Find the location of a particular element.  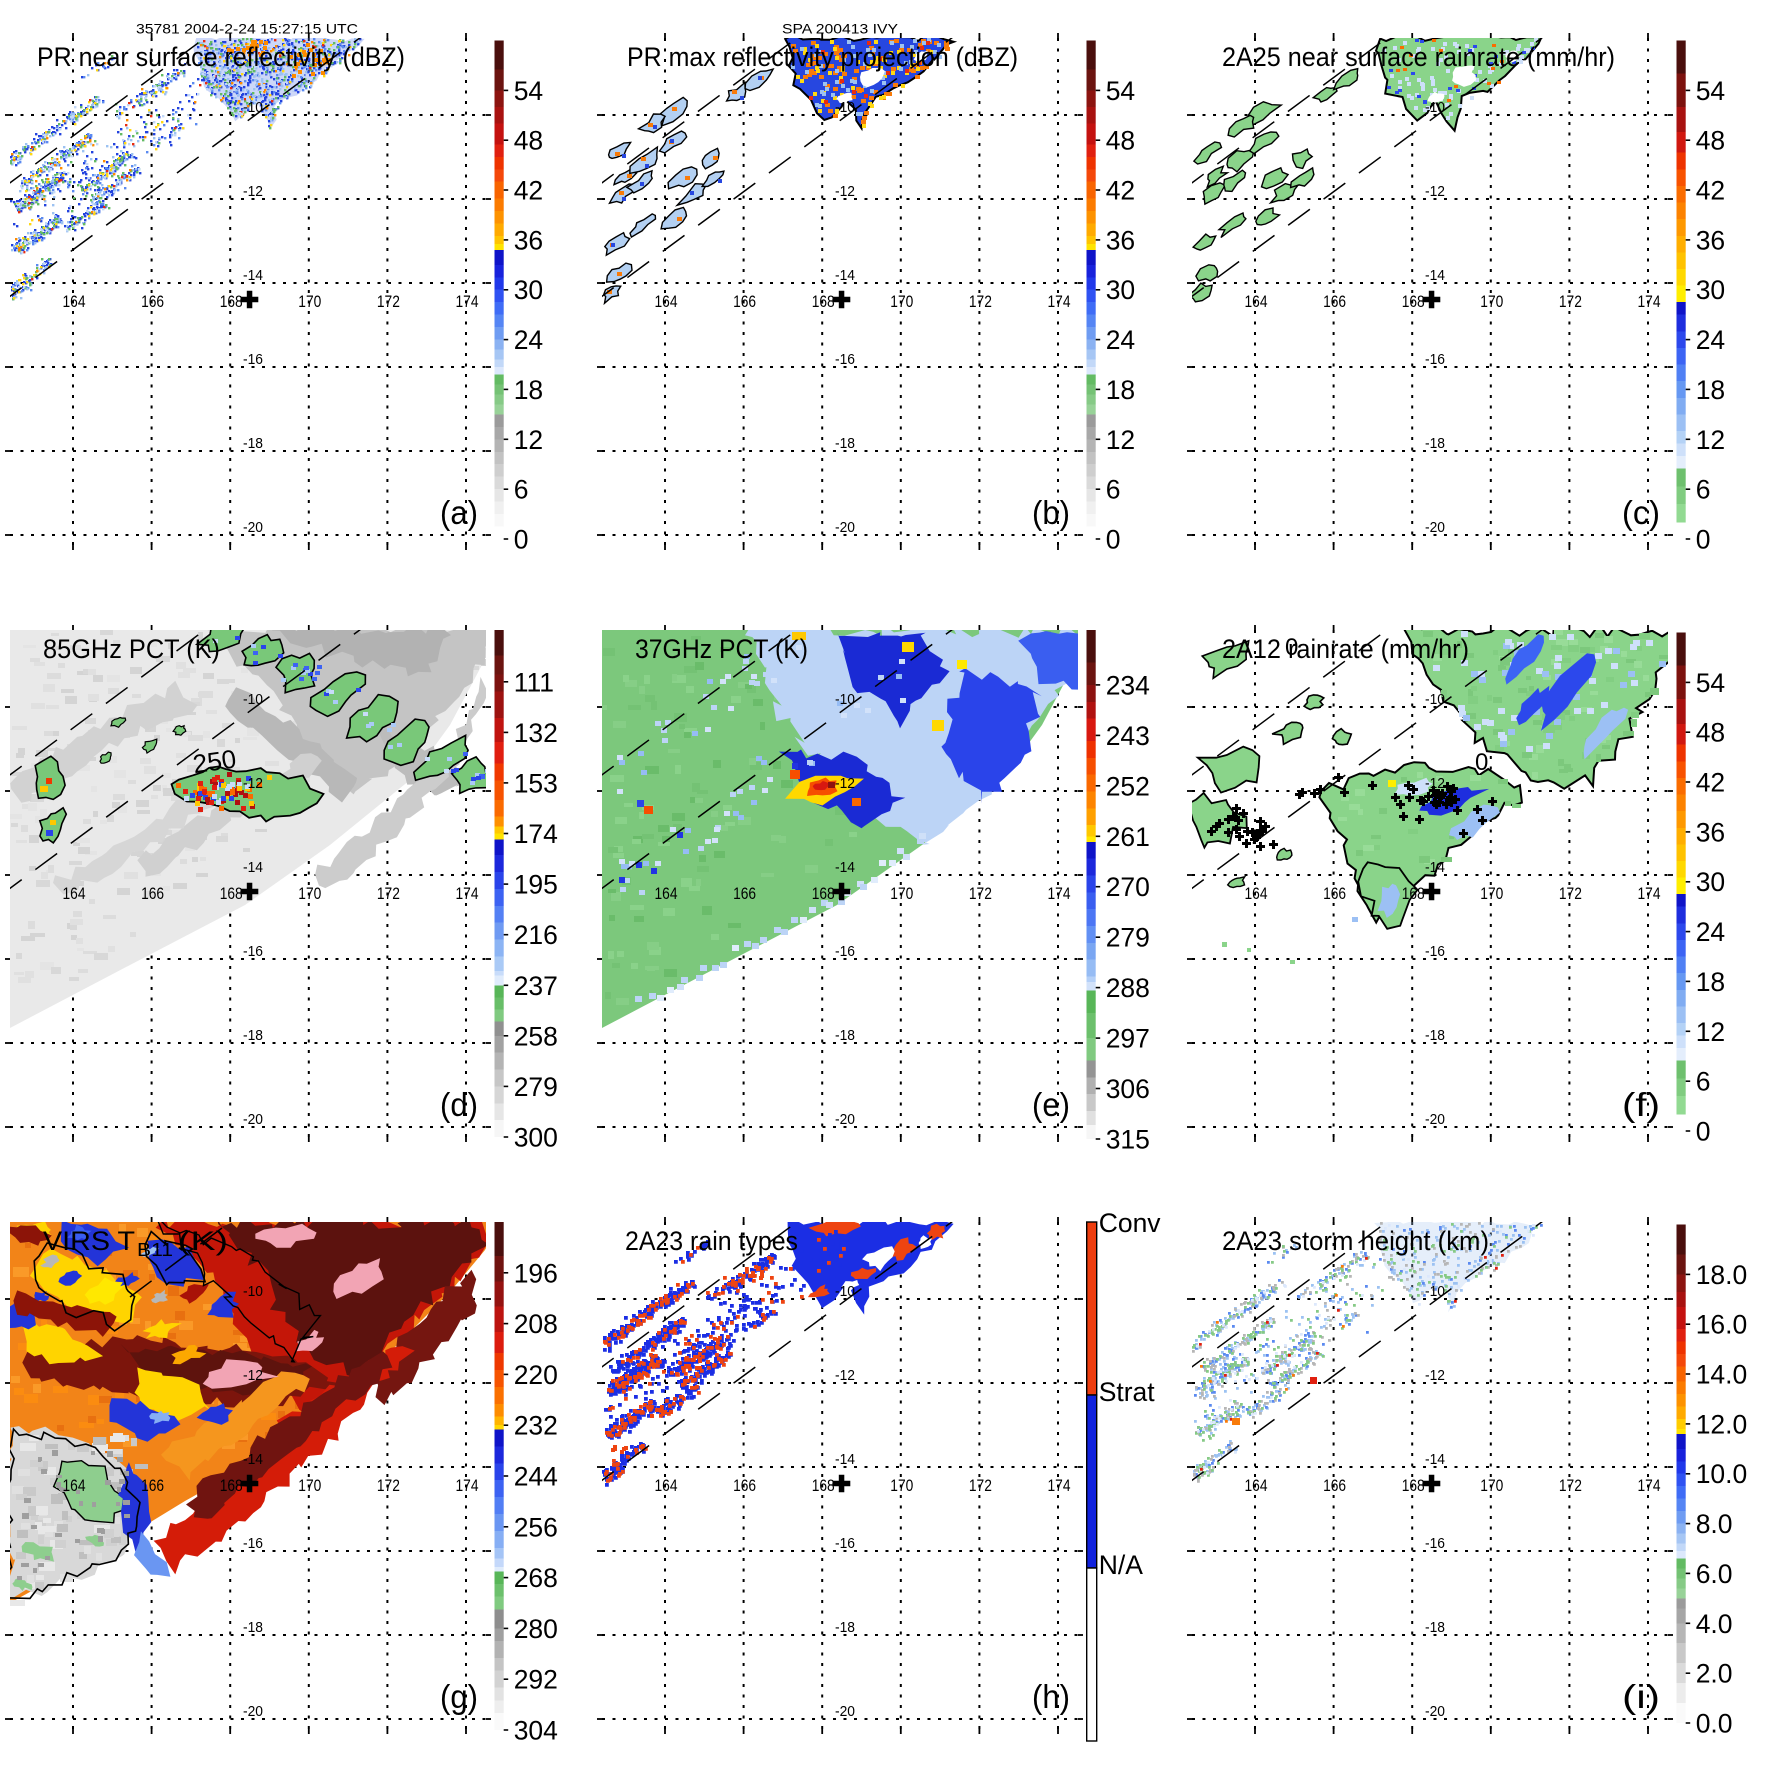

svg-text: 132 is located at coordinates (536, 733).